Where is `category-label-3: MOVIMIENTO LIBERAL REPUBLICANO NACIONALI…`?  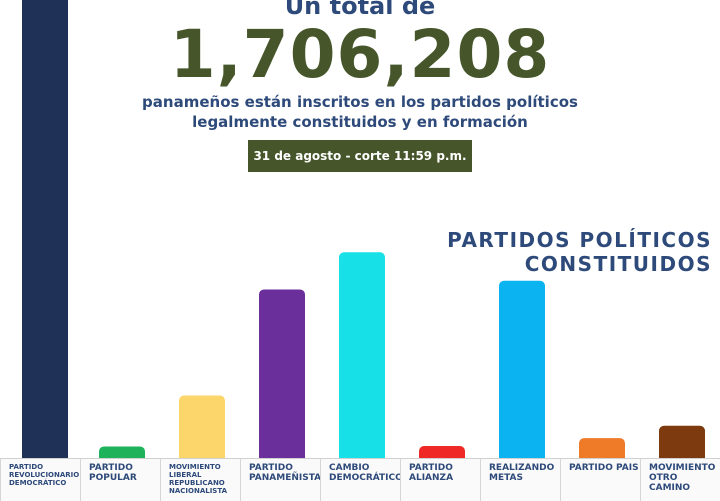 category-label-3: MOVIMIENTO LIBERAL REPUBLICANO NACIONALI… is located at coordinates (200, 480).